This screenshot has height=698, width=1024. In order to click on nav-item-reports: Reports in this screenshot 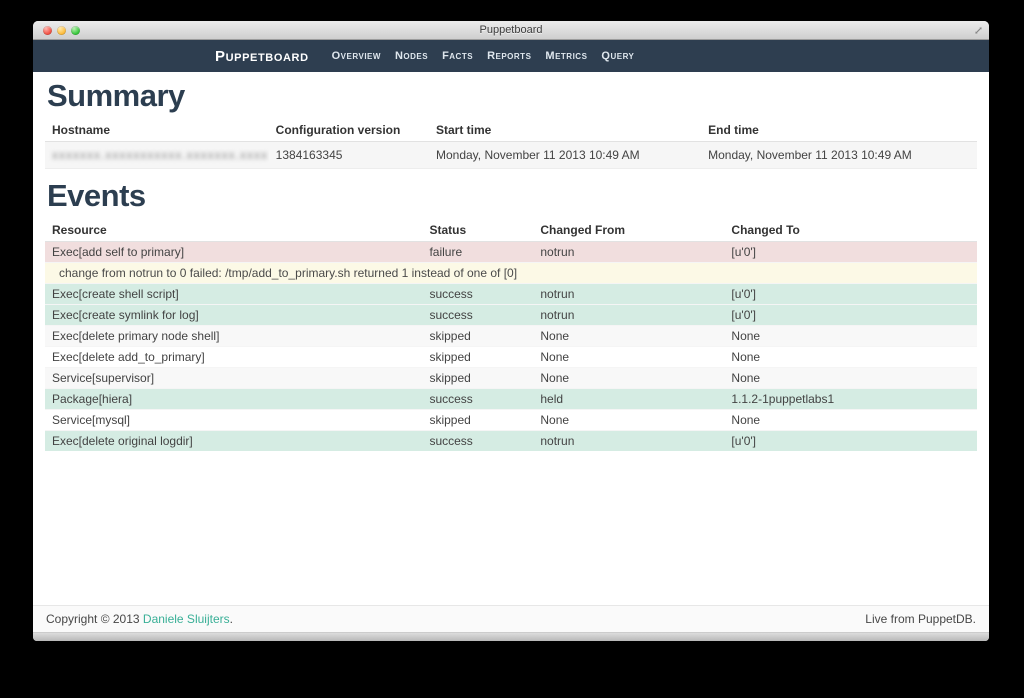, I will do `click(509, 56)`.